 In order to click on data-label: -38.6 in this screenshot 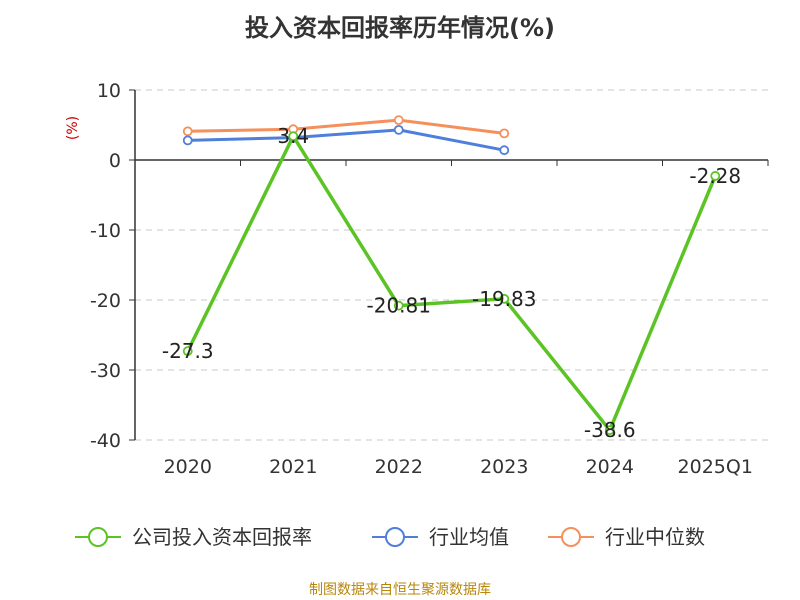, I will do `click(610, 430)`.